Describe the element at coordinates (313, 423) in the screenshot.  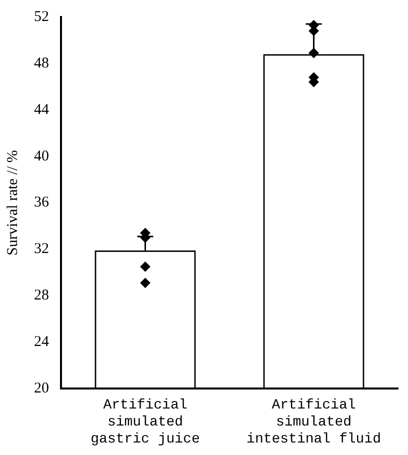
I see `x-tick-label: Artificial simulated intestinal fluid` at that location.